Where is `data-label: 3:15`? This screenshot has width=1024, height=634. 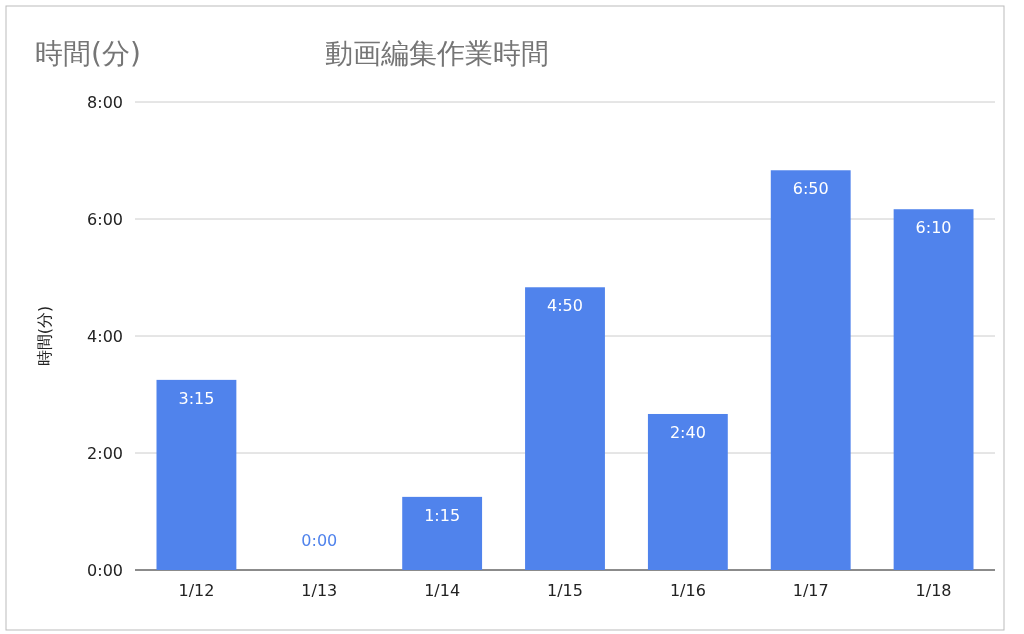
data-label: 3:15 is located at coordinates (196, 398).